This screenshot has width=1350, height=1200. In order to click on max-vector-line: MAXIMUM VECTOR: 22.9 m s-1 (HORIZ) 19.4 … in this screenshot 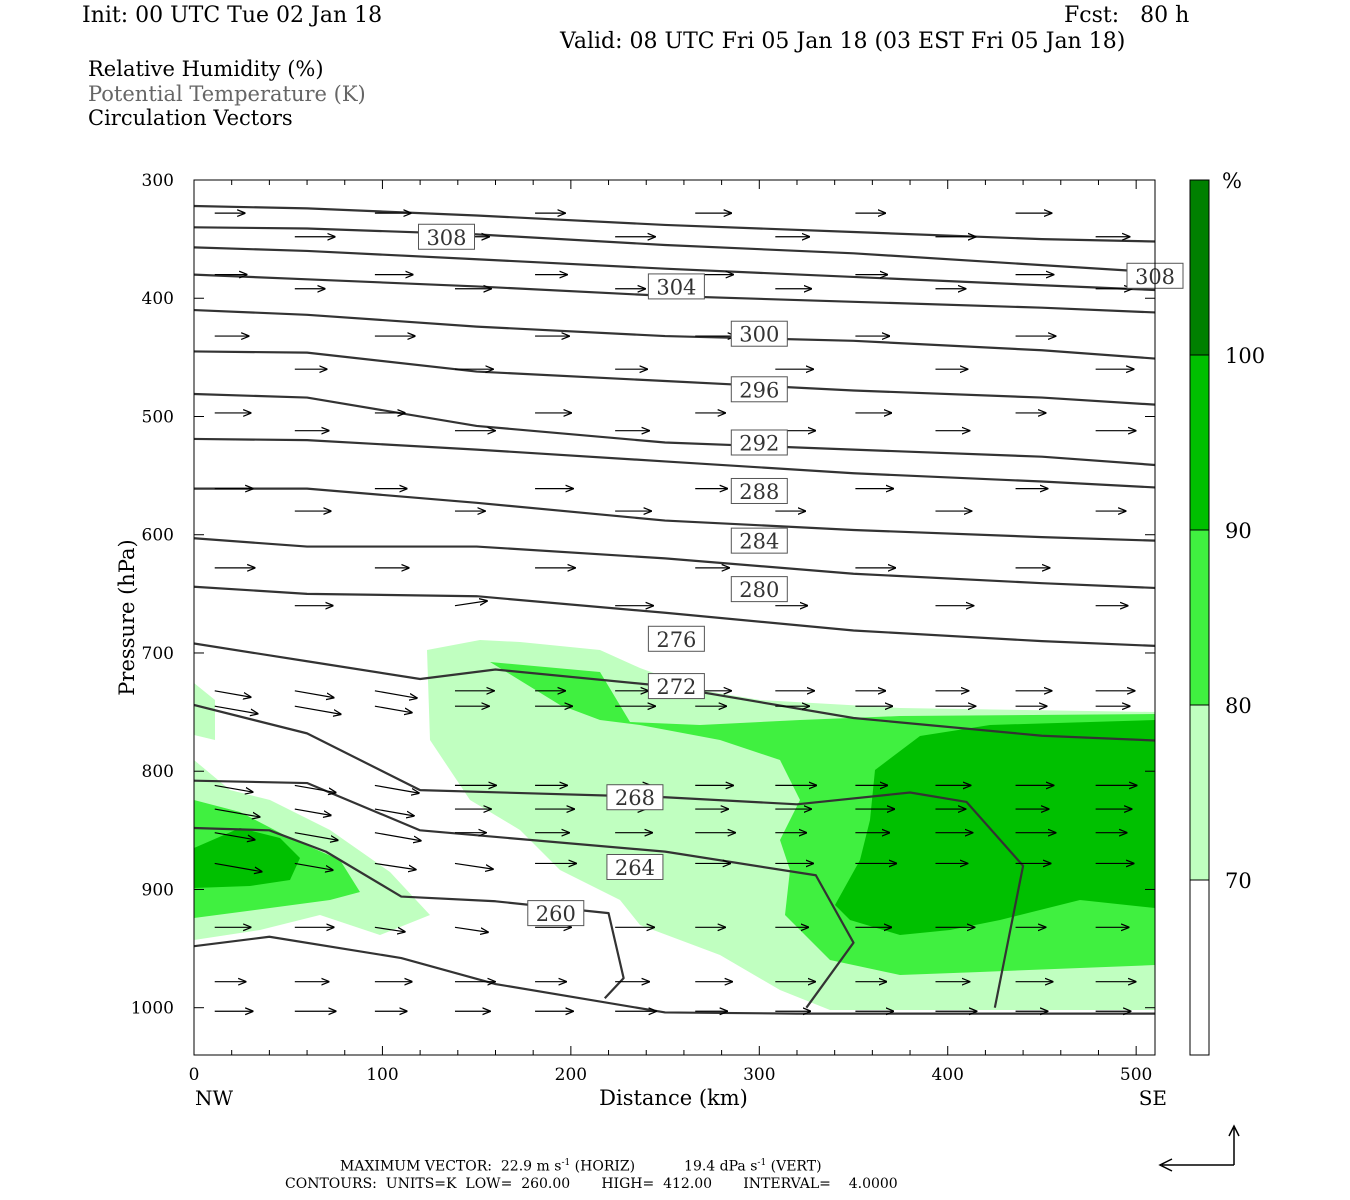, I will do `click(581, 1166)`.